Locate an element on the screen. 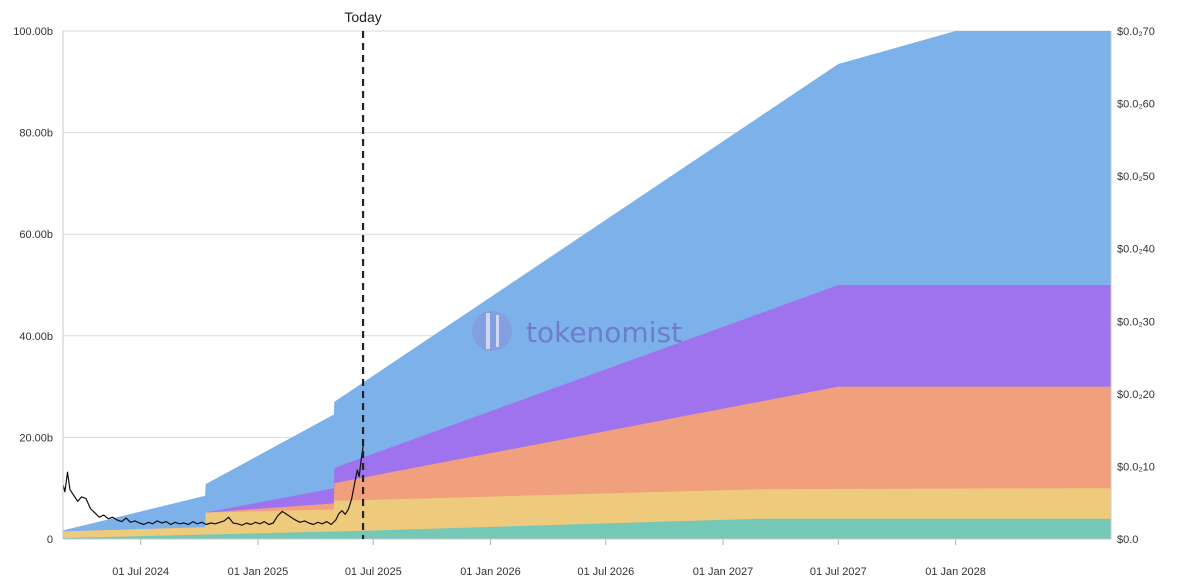  watermark-logo-icon is located at coordinates (492, 331).